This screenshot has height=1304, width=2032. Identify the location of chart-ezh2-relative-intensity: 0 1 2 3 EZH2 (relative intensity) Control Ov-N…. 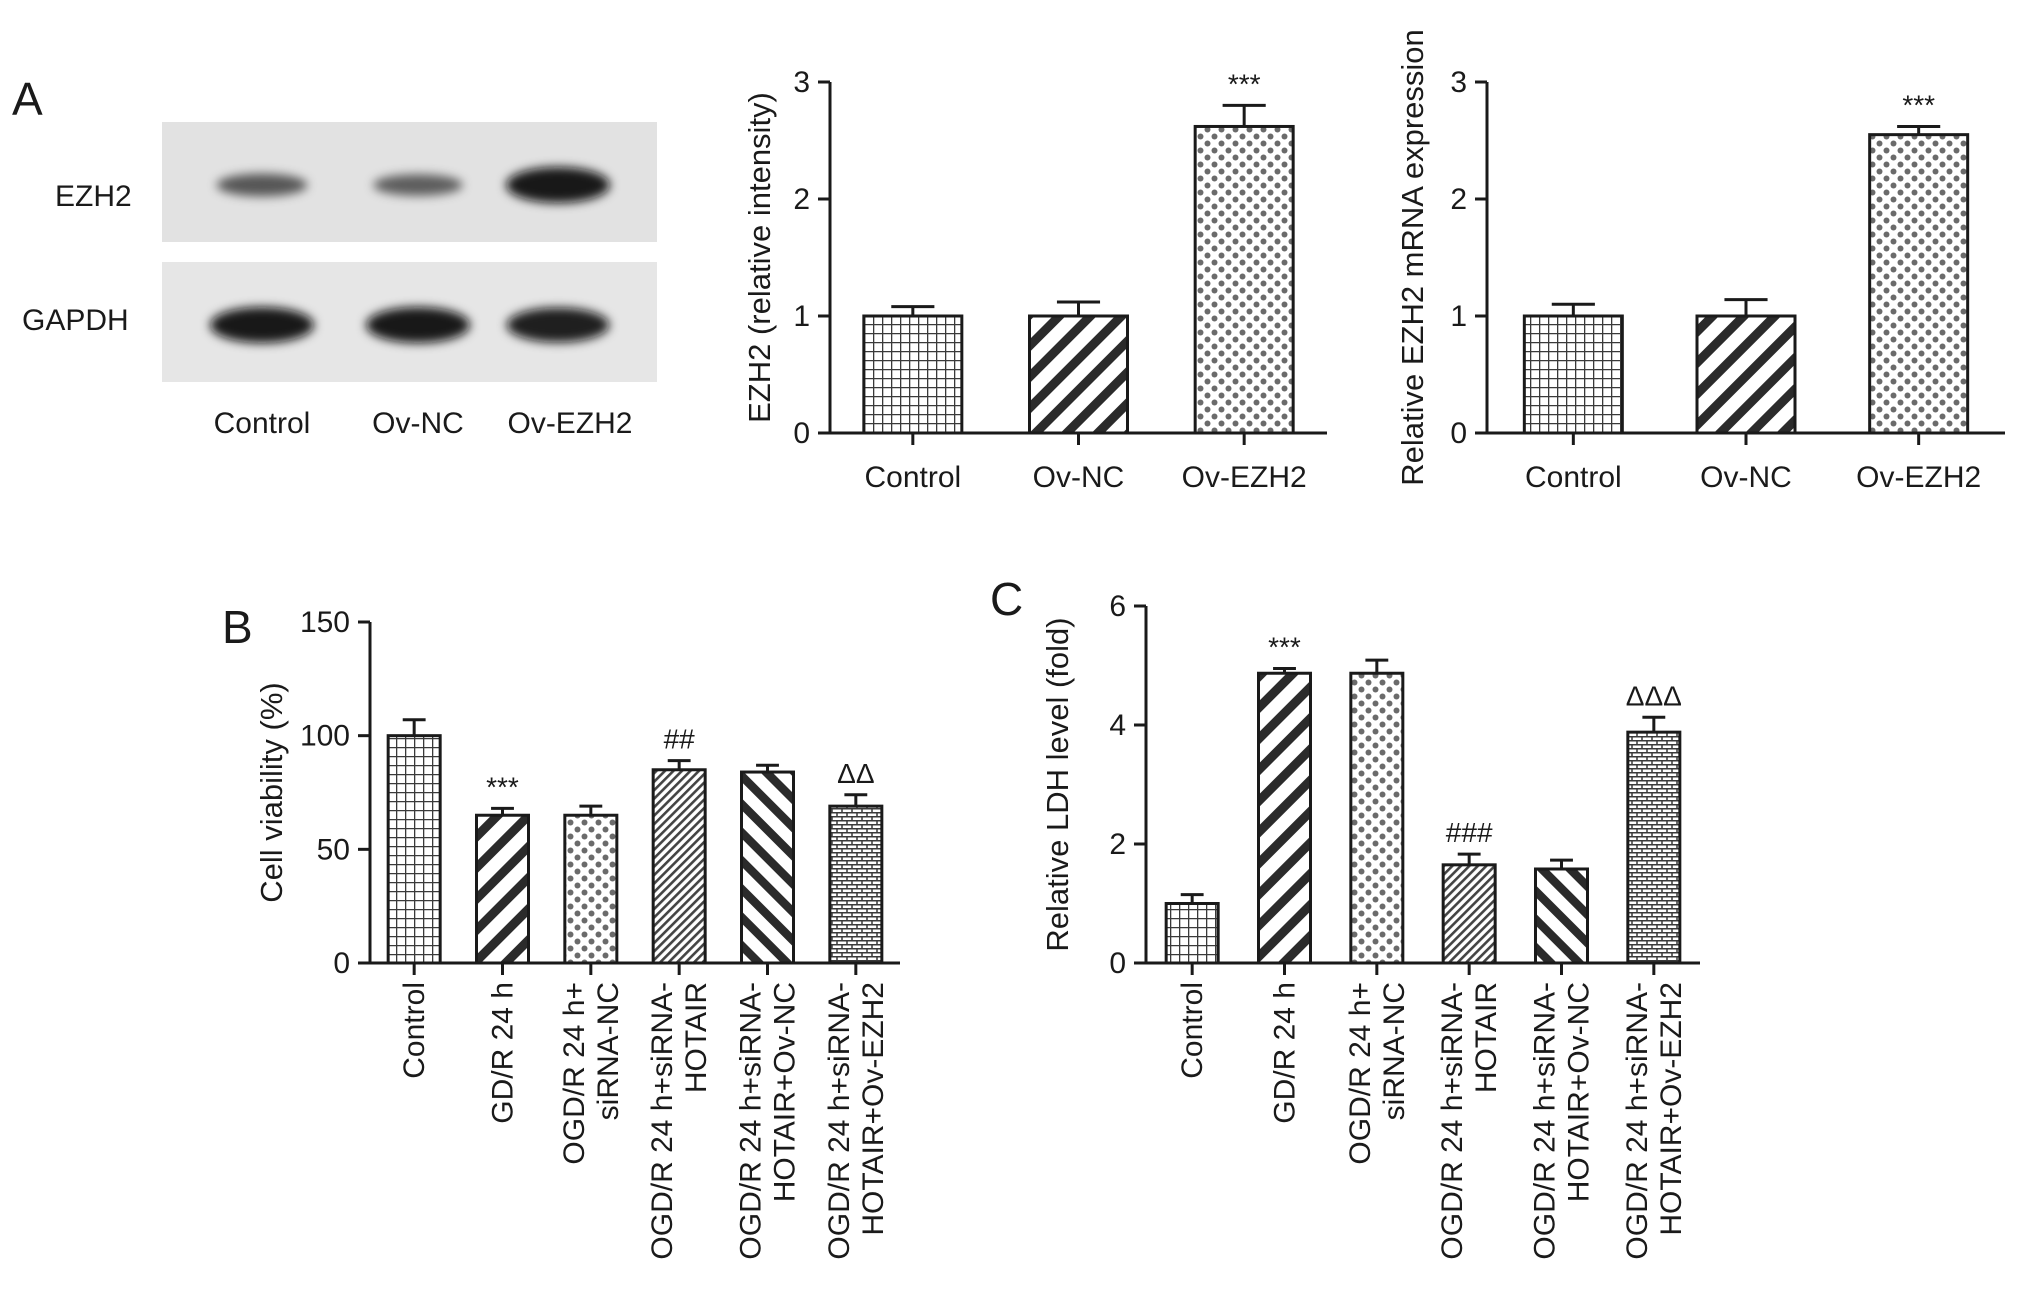
(1034, 280).